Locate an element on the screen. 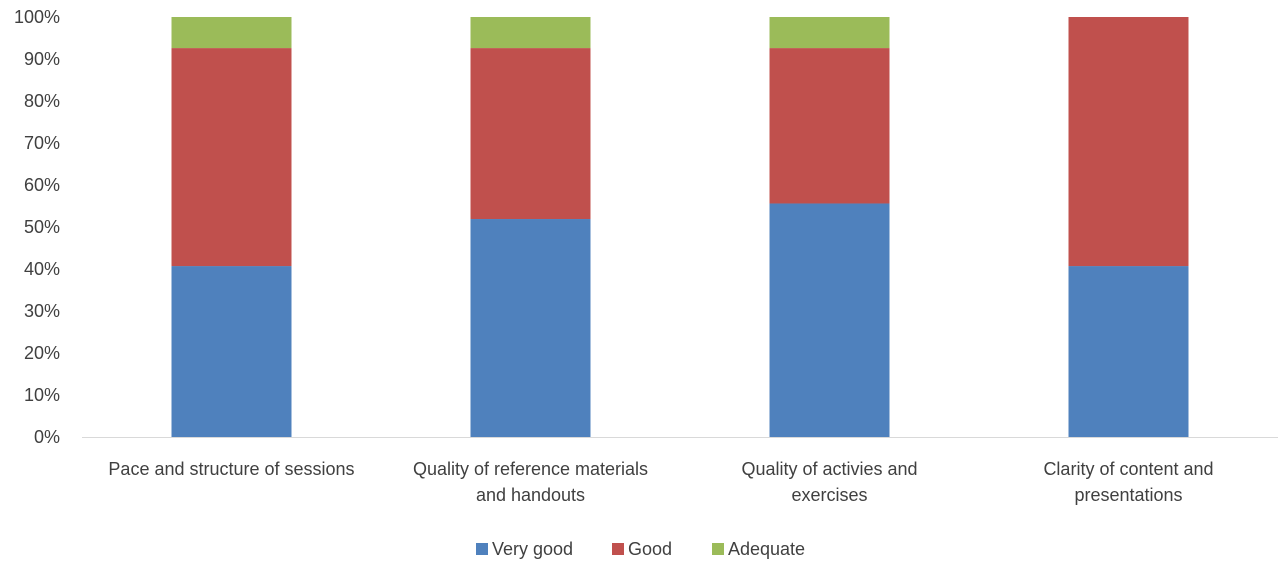 Image resolution: width=1283 pixels, height=565 pixels. y-tick-label: 10% is located at coordinates (42, 395).